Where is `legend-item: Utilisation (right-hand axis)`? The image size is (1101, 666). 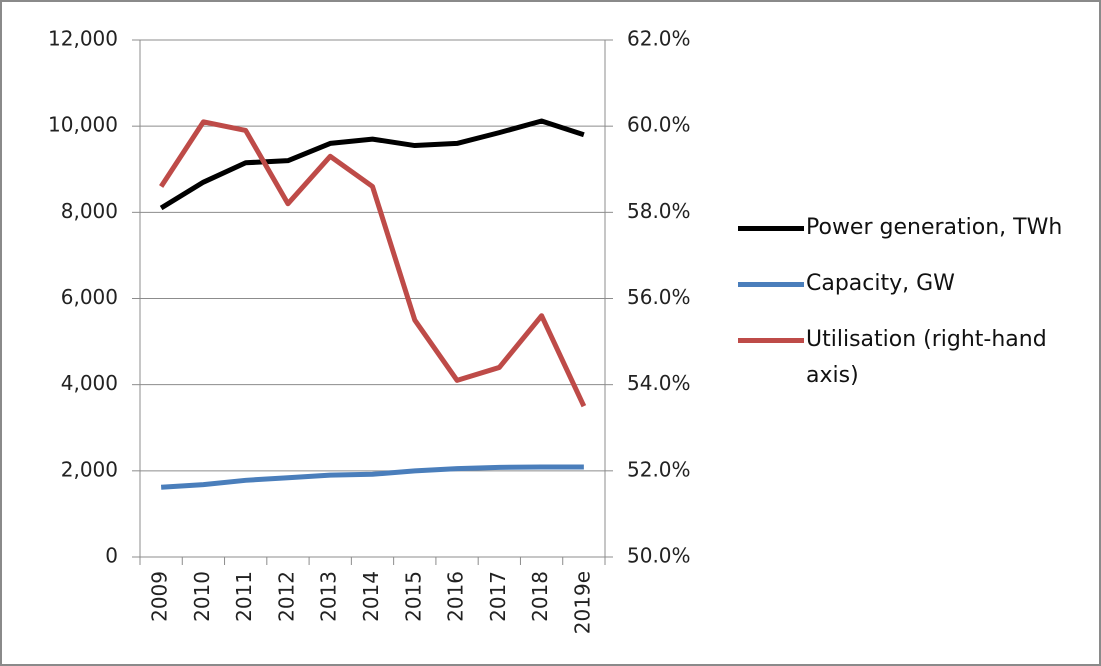 legend-item: Utilisation (right-hand axis) is located at coordinates (913, 358).